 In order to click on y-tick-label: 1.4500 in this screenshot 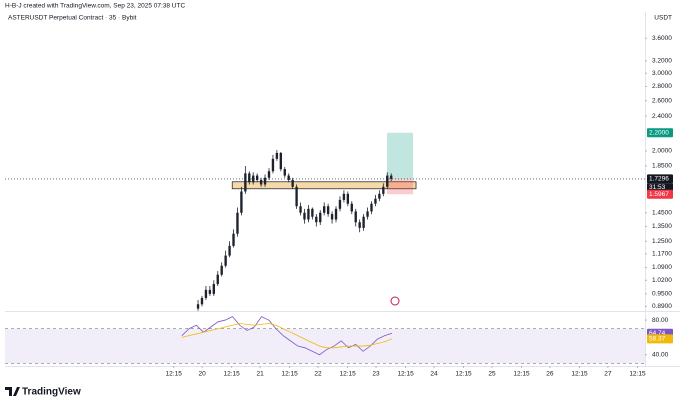, I will do `click(662, 212)`.